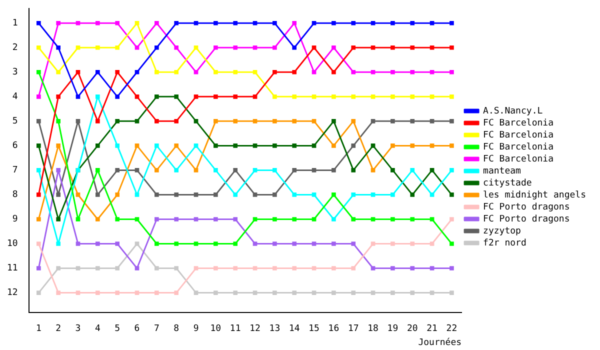 This screenshot has width=600, height=350. Describe the element at coordinates (117, 329) in the screenshot. I see `x-tick-label: 5` at that location.